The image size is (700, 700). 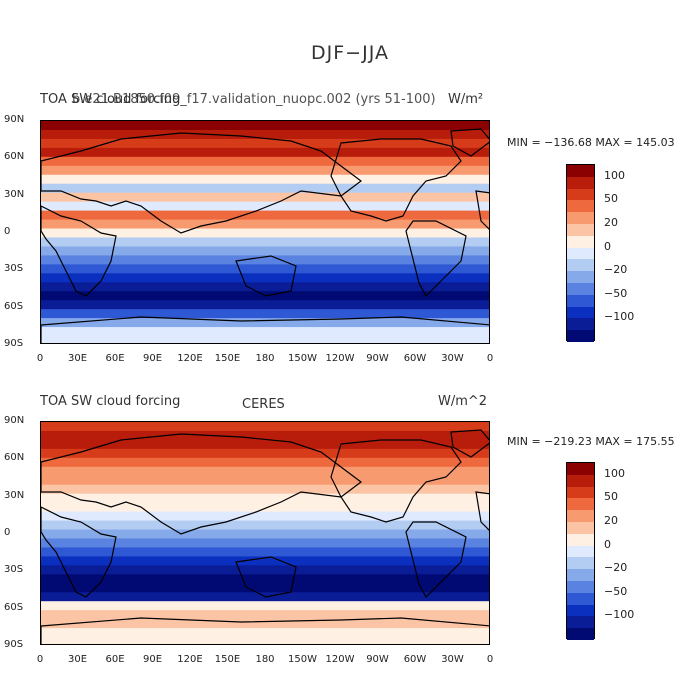 What do you see at coordinates (14, 157) in the screenshot?
I see `lat-tick-label: 60N` at bounding box center [14, 157].